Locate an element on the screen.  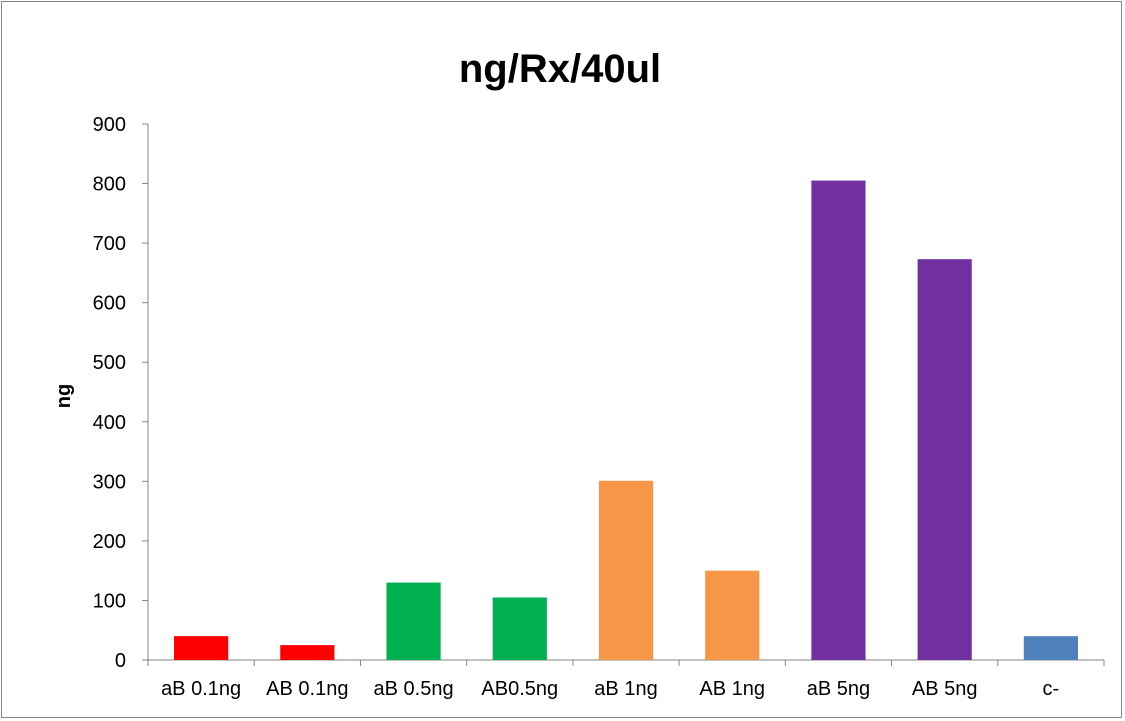
x-tick-label: c- is located at coordinates (1051, 689).